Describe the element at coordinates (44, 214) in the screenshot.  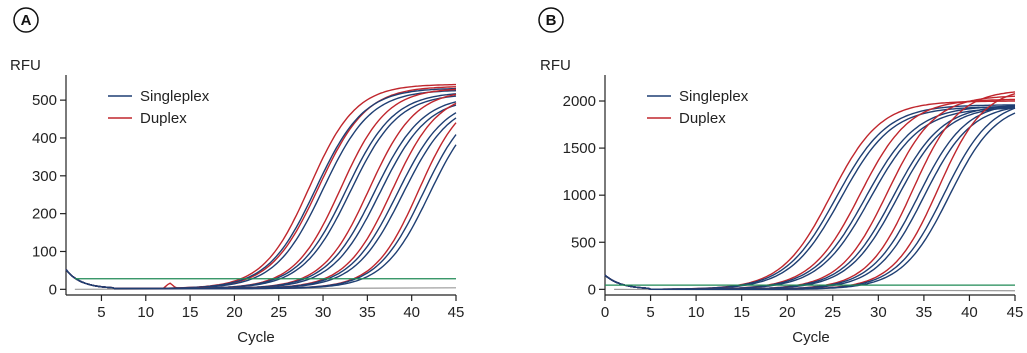
I see `y-tick-label: 200` at that location.